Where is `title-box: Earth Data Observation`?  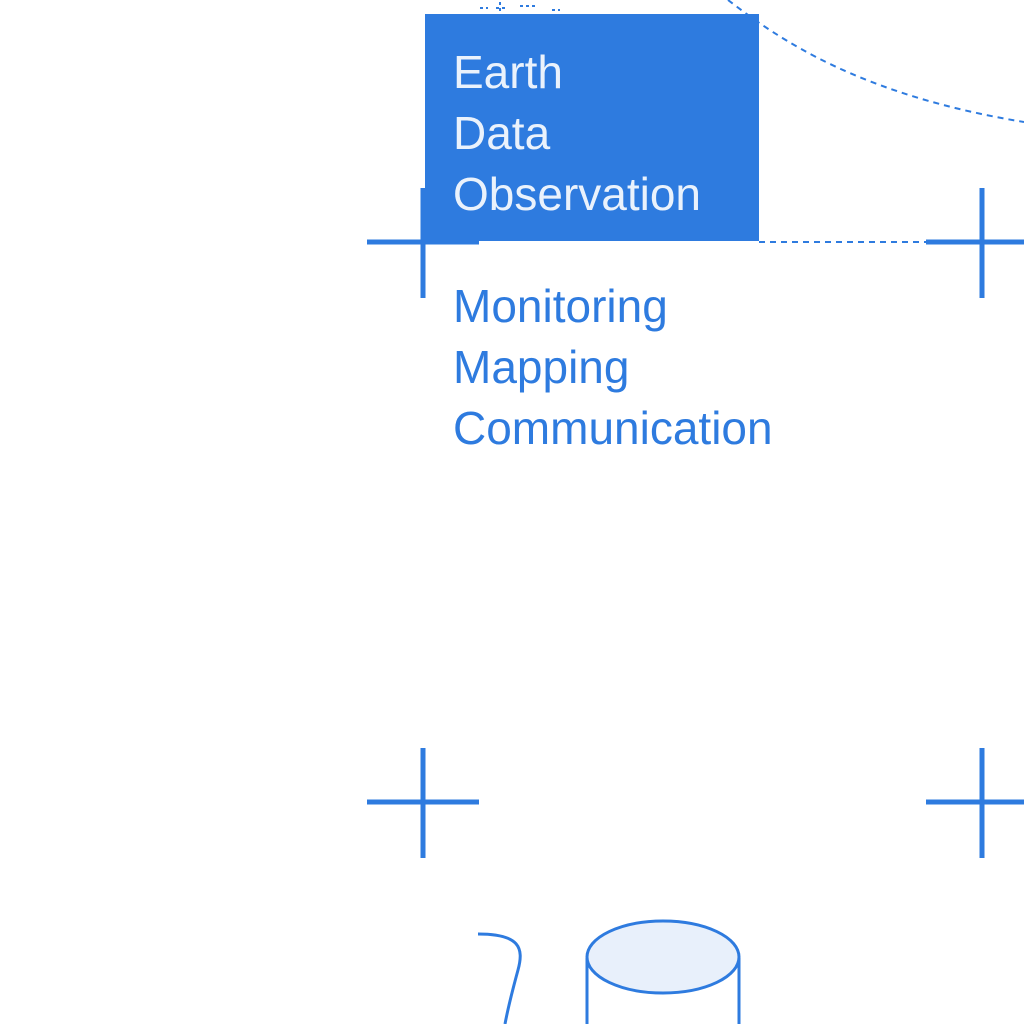 title-box: Earth Data Observation is located at coordinates (592, 127).